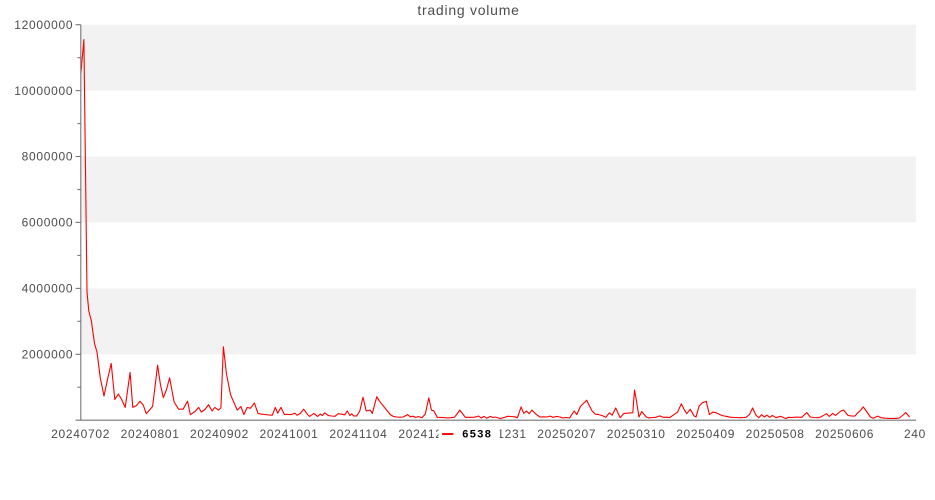  I want to click on svg-text: 240, so click(915, 434).